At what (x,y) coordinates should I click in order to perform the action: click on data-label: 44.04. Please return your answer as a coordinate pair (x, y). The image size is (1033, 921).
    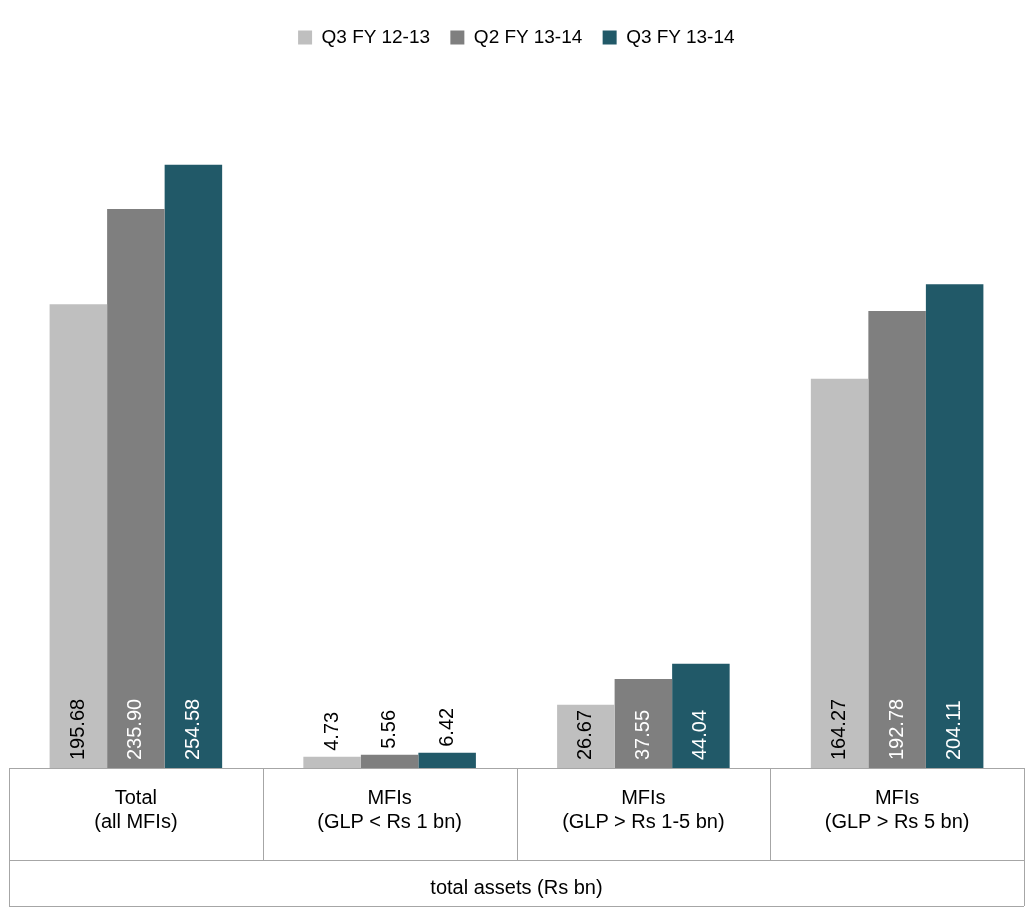
    Looking at the image, I should click on (699, 734).